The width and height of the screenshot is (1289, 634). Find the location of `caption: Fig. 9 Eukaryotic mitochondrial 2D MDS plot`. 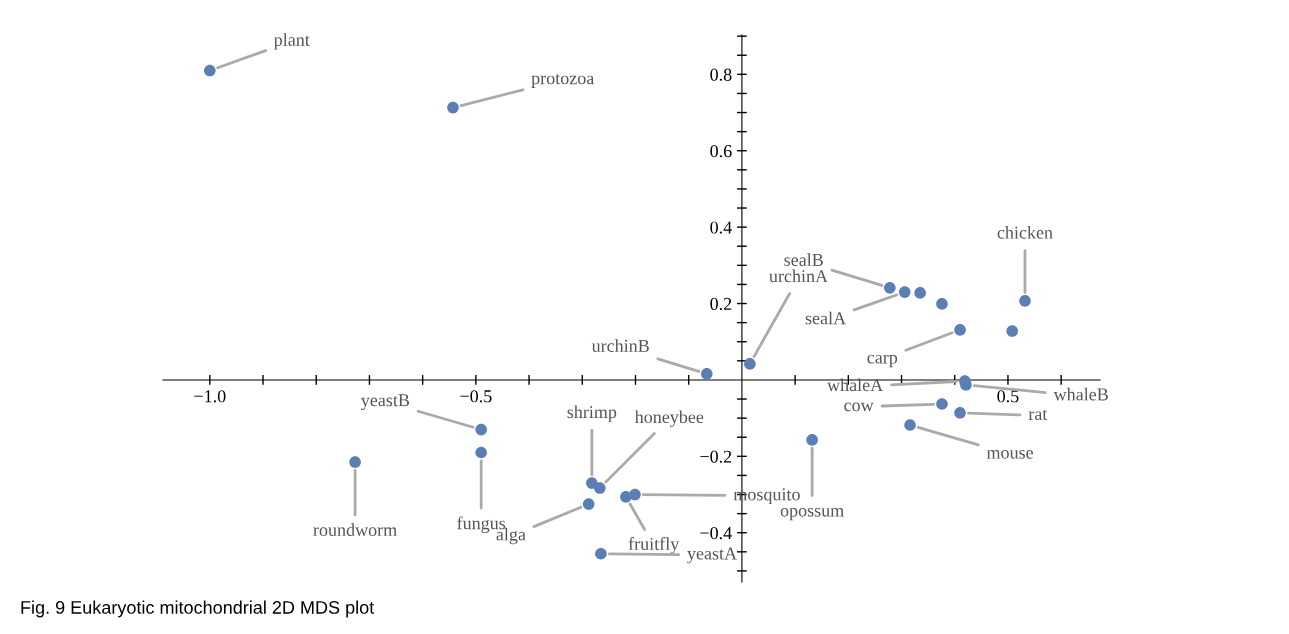

caption: Fig. 9 Eukaryotic mitochondrial 2D MDS plot is located at coordinates (198, 609).